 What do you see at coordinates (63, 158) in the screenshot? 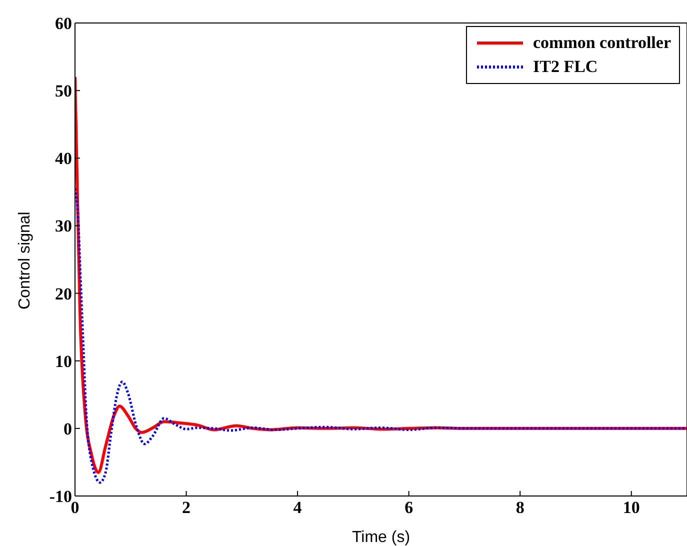
I see `y-tick-label: 40` at bounding box center [63, 158].